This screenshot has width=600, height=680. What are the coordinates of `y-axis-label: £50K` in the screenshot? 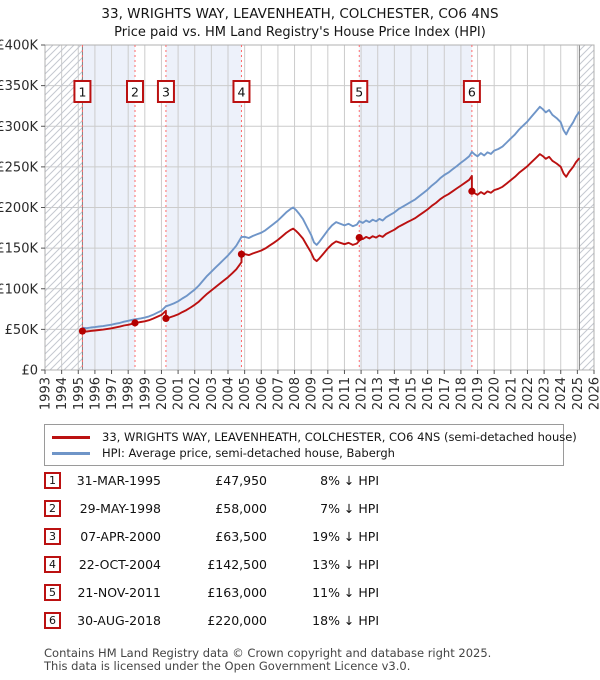 It's located at (22, 330).